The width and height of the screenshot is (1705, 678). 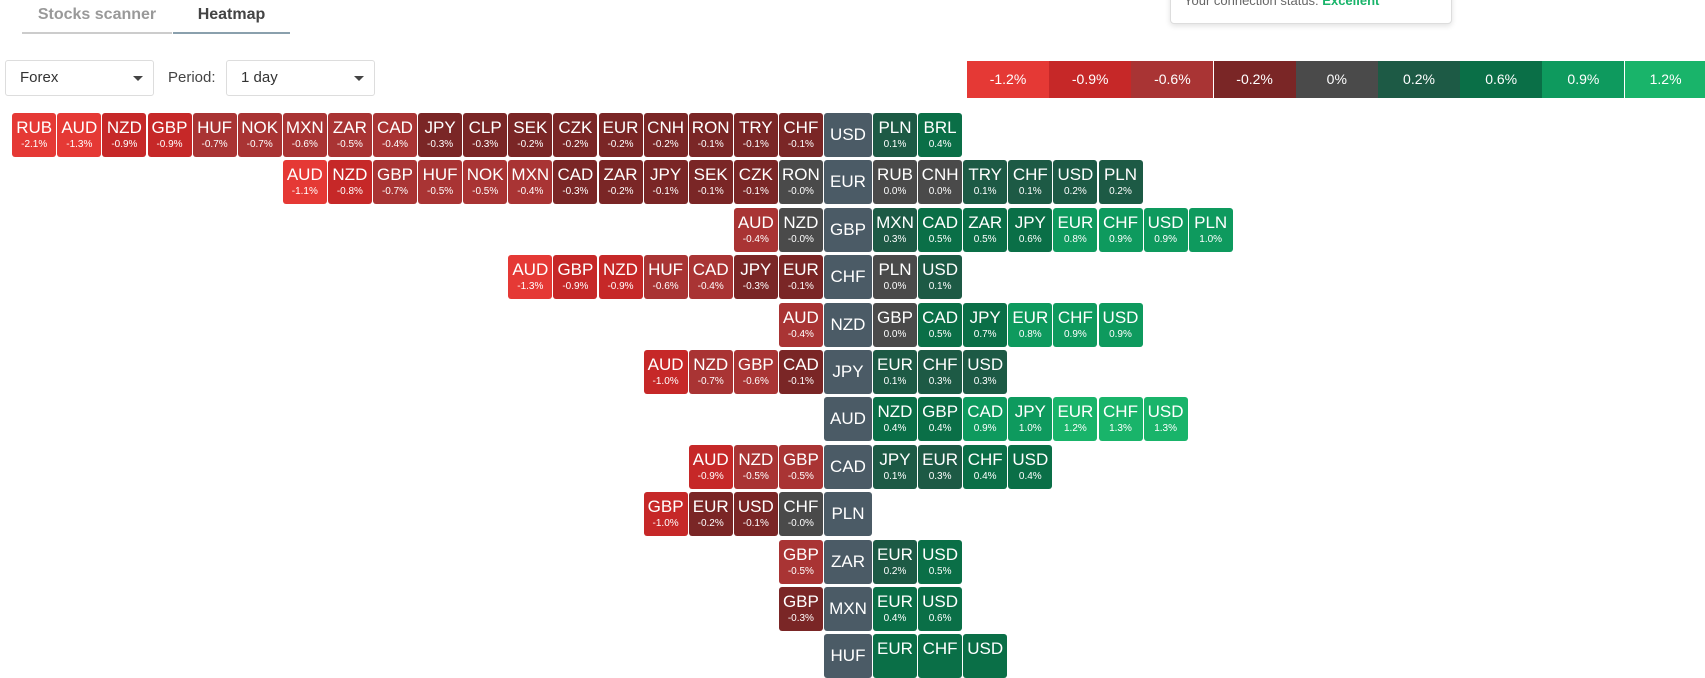 I want to click on base-currency: EUR, so click(x=848, y=182).